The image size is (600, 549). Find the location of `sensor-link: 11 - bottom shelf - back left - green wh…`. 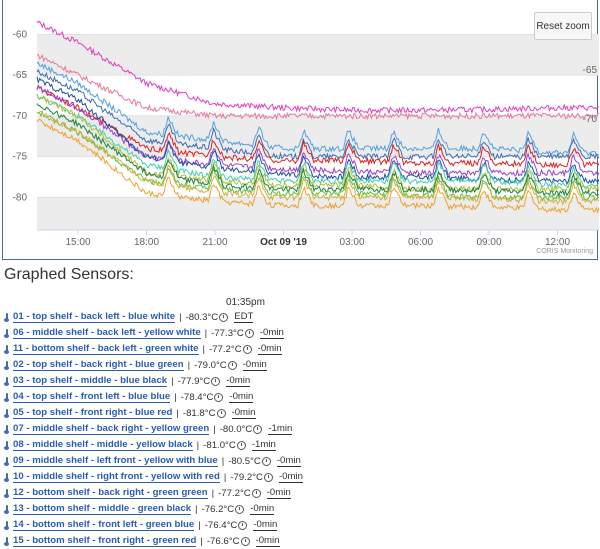

sensor-link: 11 - bottom shelf - back left - green wh… is located at coordinates (106, 349).